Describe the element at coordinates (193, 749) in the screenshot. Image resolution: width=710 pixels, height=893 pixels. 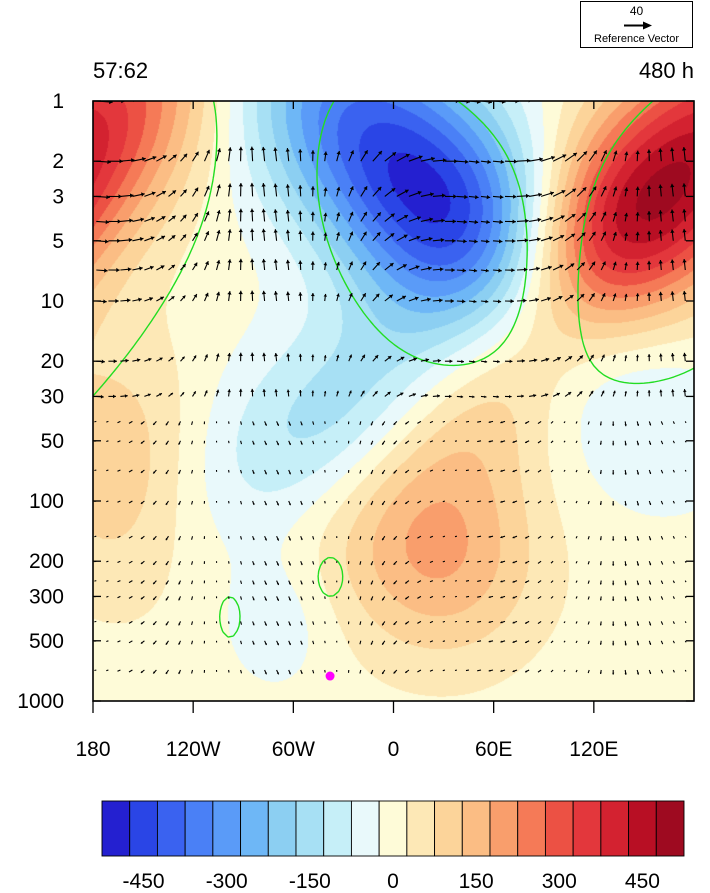
I see `x-tick-label: 120W` at that location.